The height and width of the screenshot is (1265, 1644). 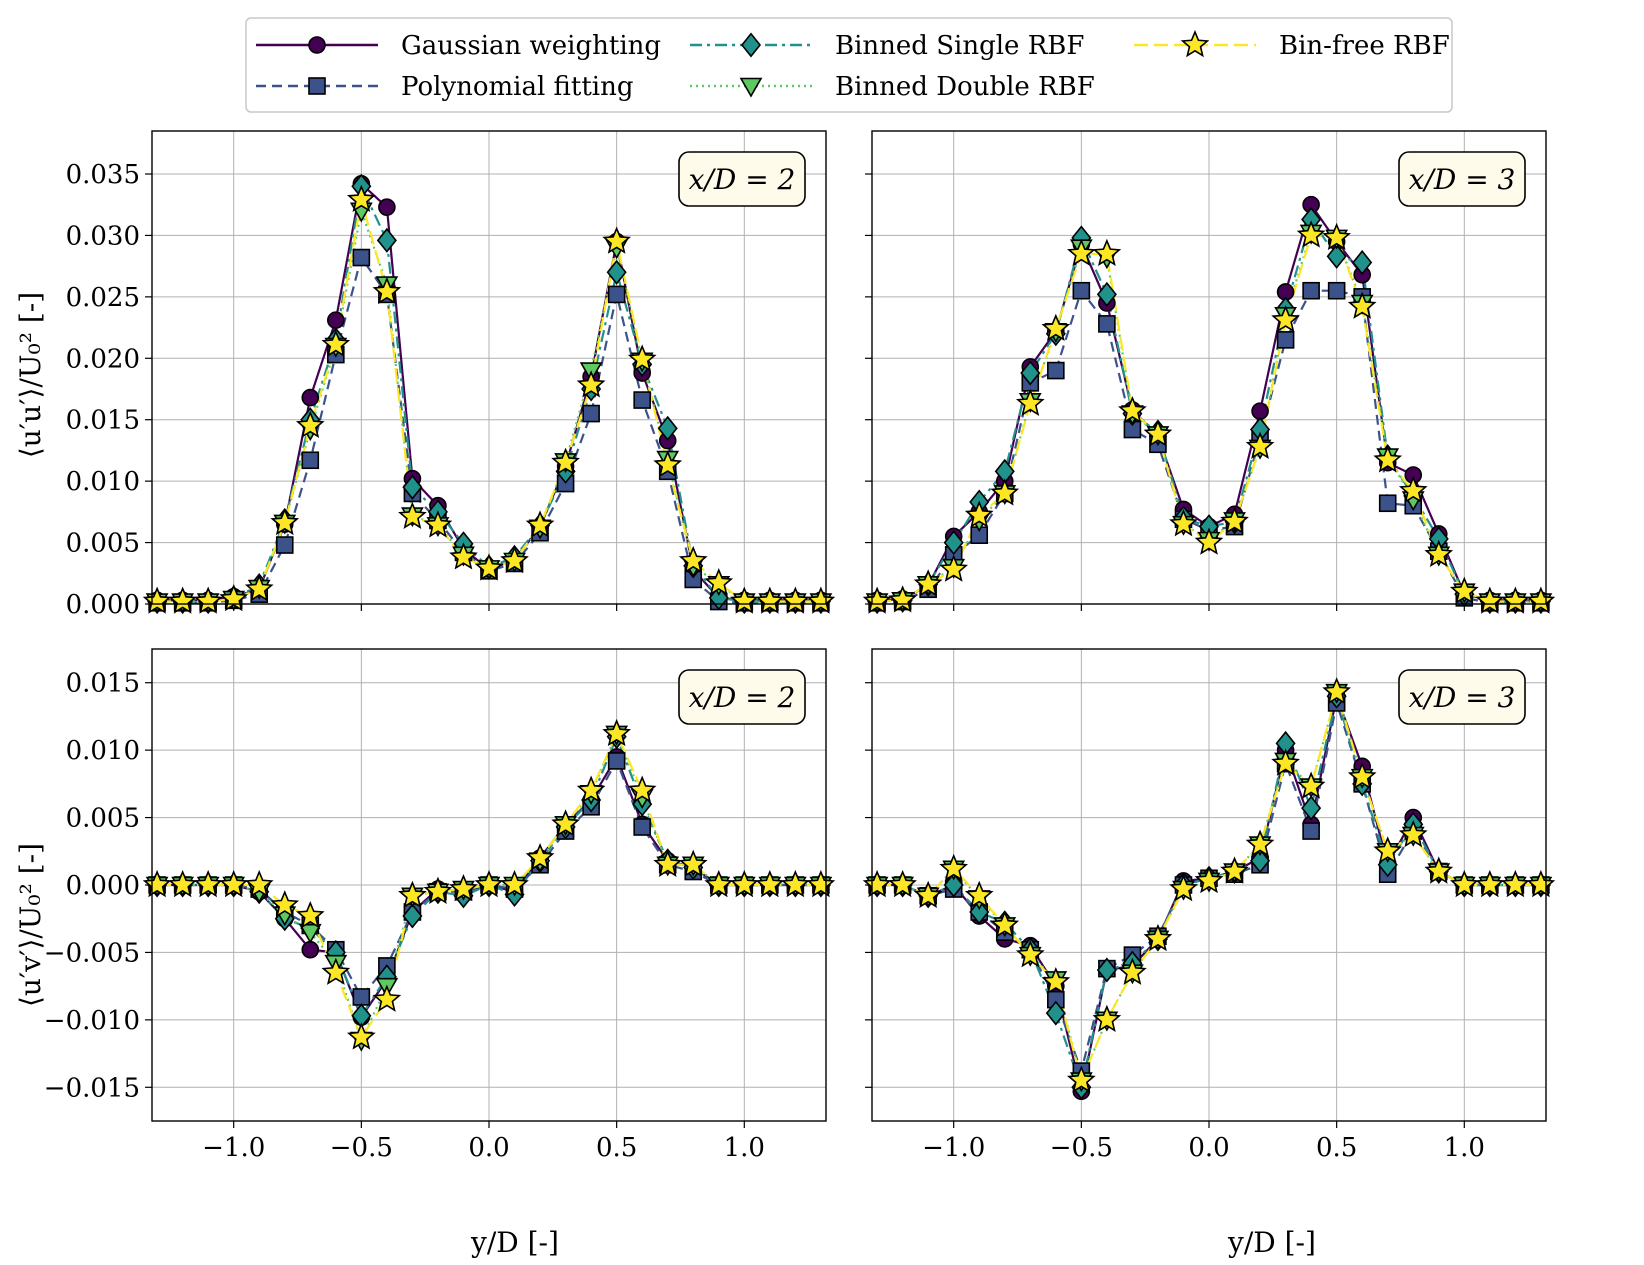 I want to click on legend-star-marker, so click(x=1195, y=43).